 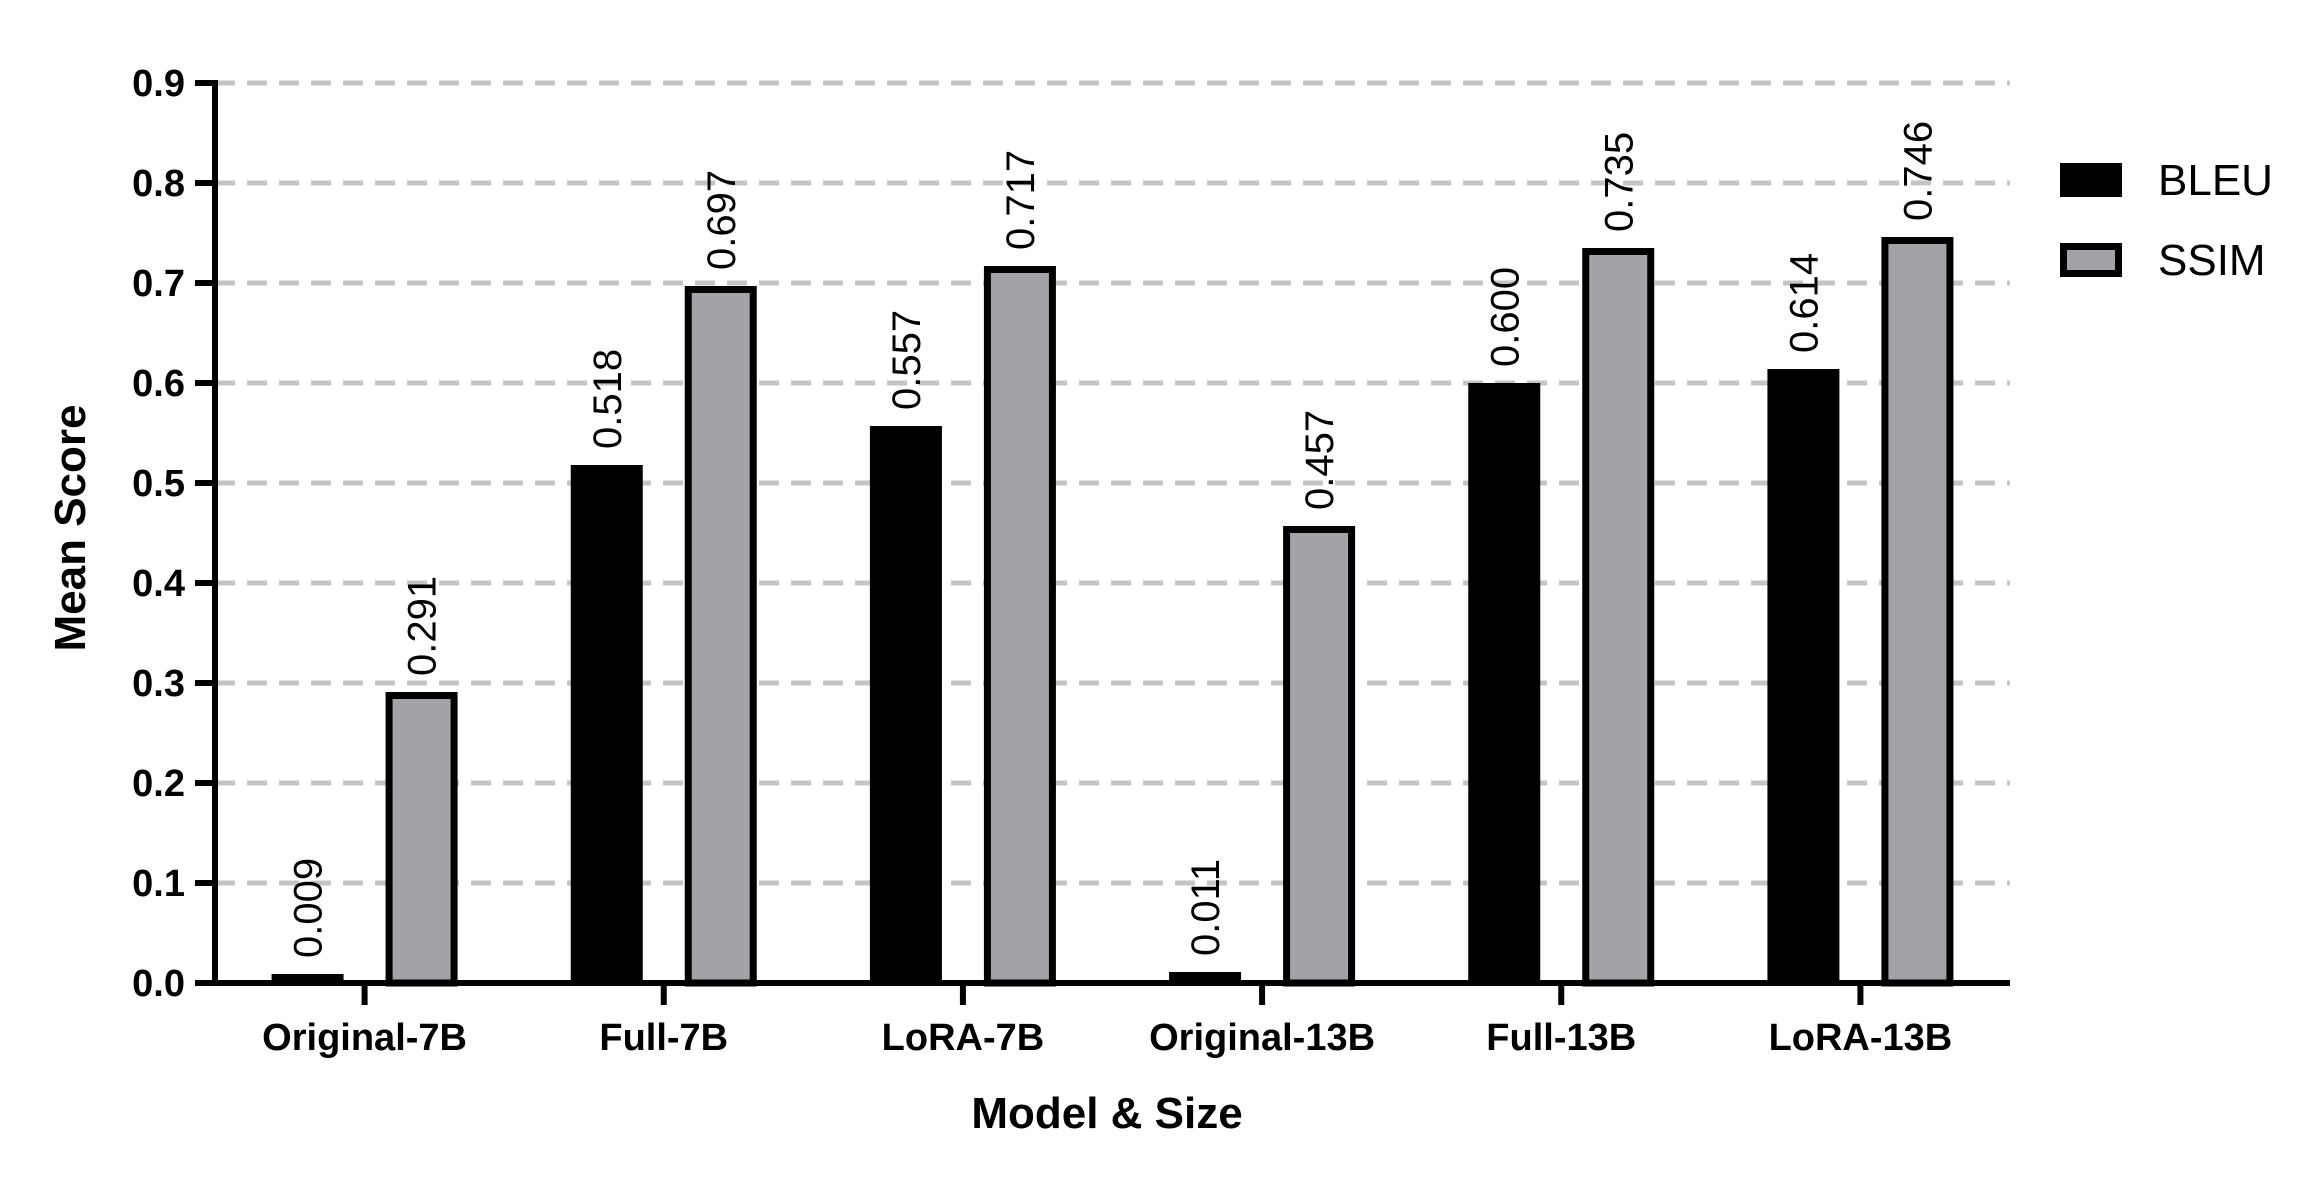 What do you see at coordinates (158, 884) in the screenshot?
I see `y-tick-label: 0.1` at bounding box center [158, 884].